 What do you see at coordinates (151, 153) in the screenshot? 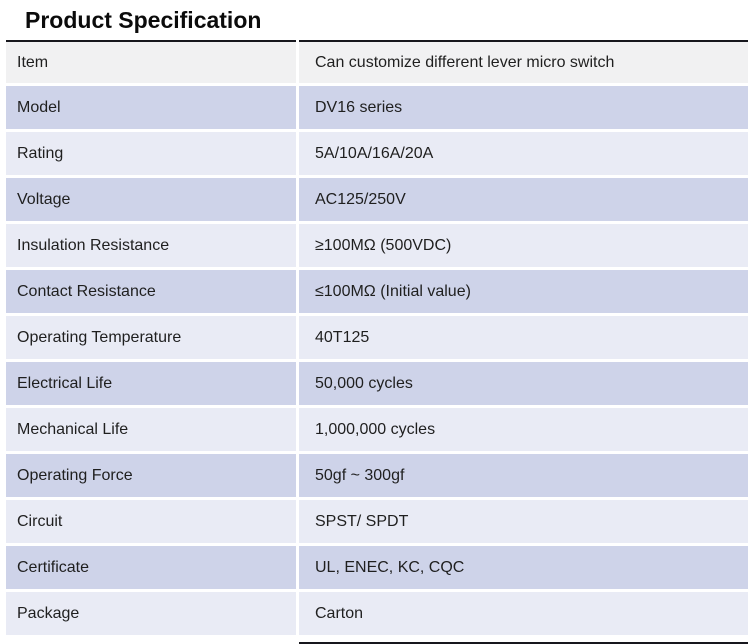
I see `spec-row-label: Rating` at bounding box center [151, 153].